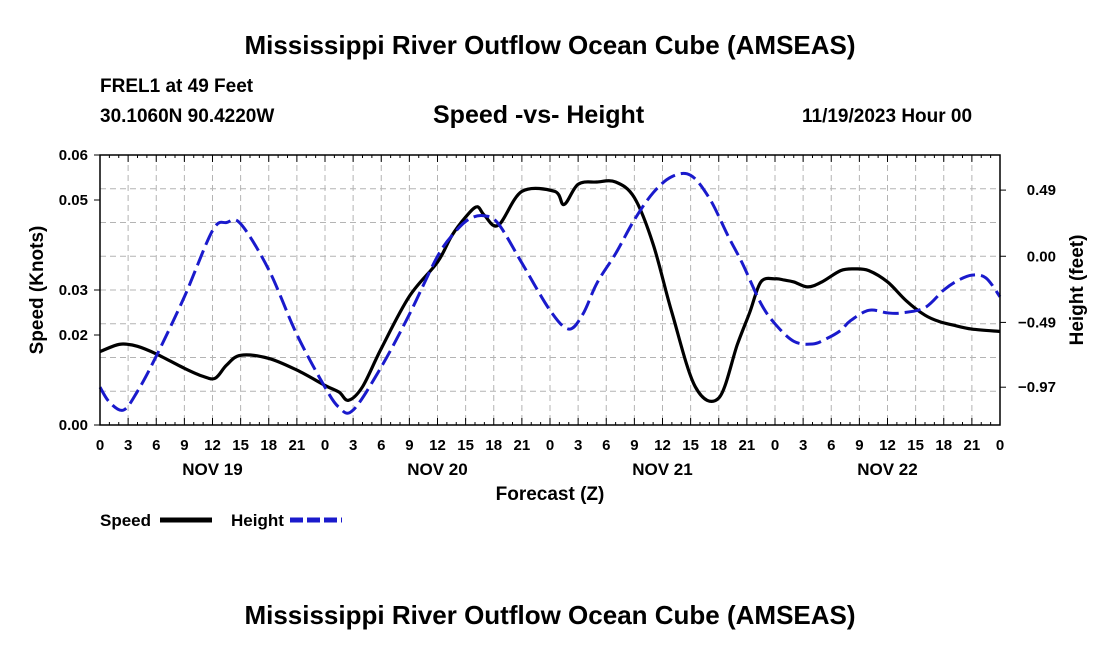  What do you see at coordinates (887, 469) in the screenshot?
I see `day-label: NOV 22` at bounding box center [887, 469].